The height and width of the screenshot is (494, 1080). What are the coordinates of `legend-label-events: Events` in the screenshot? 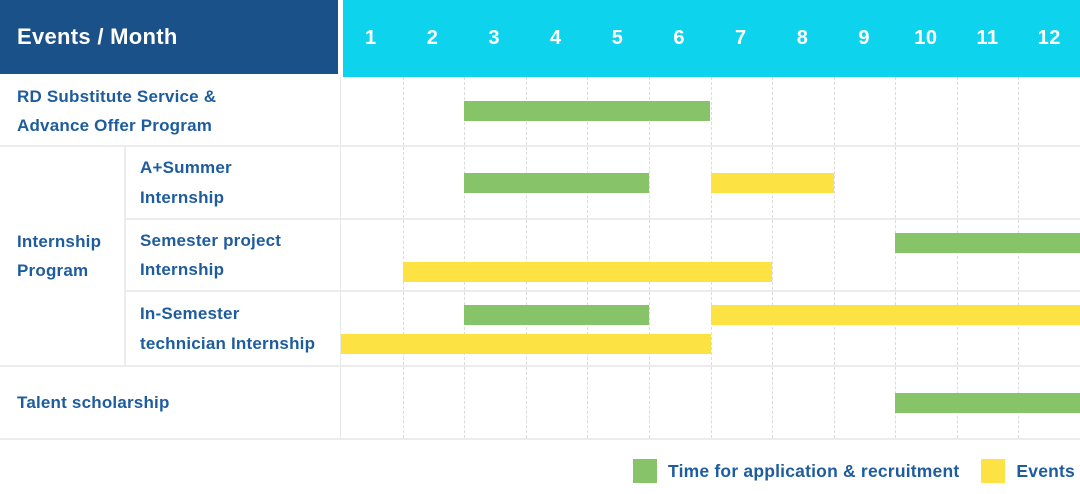 It's located at (1045, 470).